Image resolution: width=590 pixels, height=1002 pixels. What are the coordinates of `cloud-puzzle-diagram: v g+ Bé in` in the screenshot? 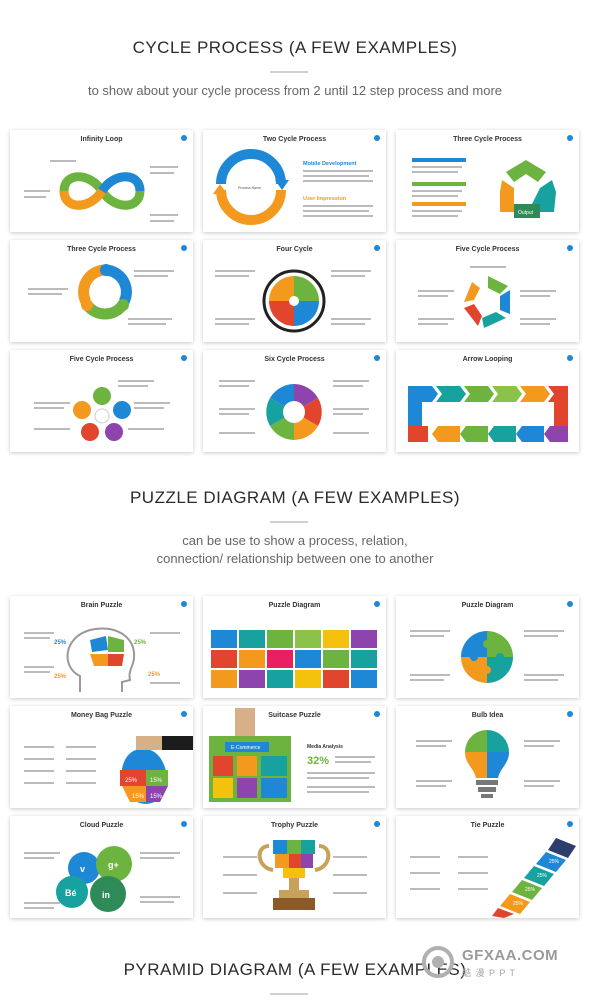 It's located at (102, 879).